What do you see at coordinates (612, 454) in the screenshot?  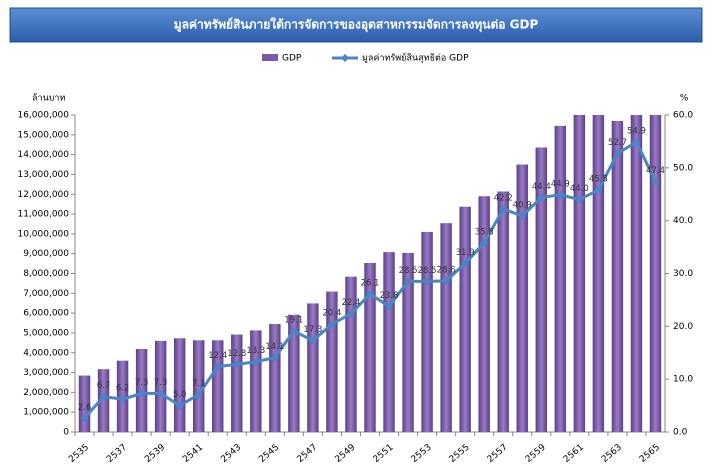 I see `x-tick-label: 2563` at bounding box center [612, 454].